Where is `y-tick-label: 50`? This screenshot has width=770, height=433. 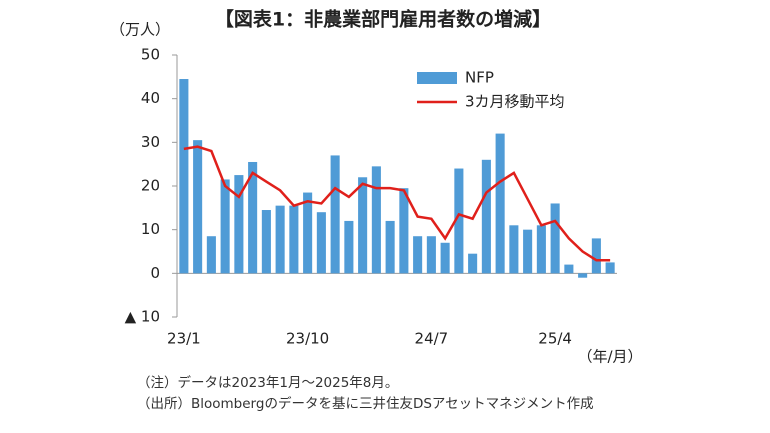
y-tick-label: 50 is located at coordinates (150, 55).